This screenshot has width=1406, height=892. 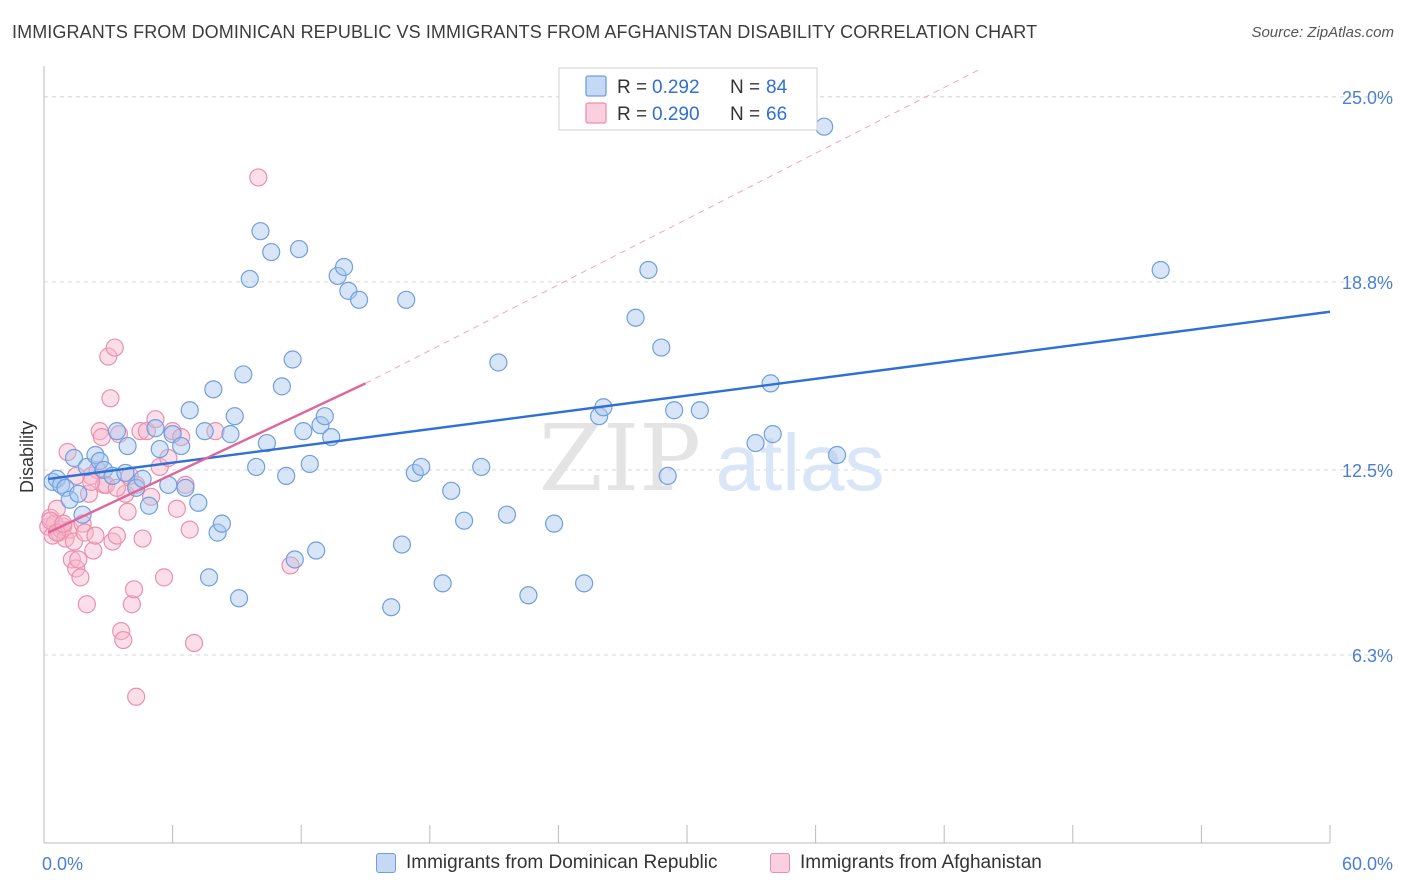 I want to click on x-tick-label-1: 60.0%, so click(x=1367, y=864).